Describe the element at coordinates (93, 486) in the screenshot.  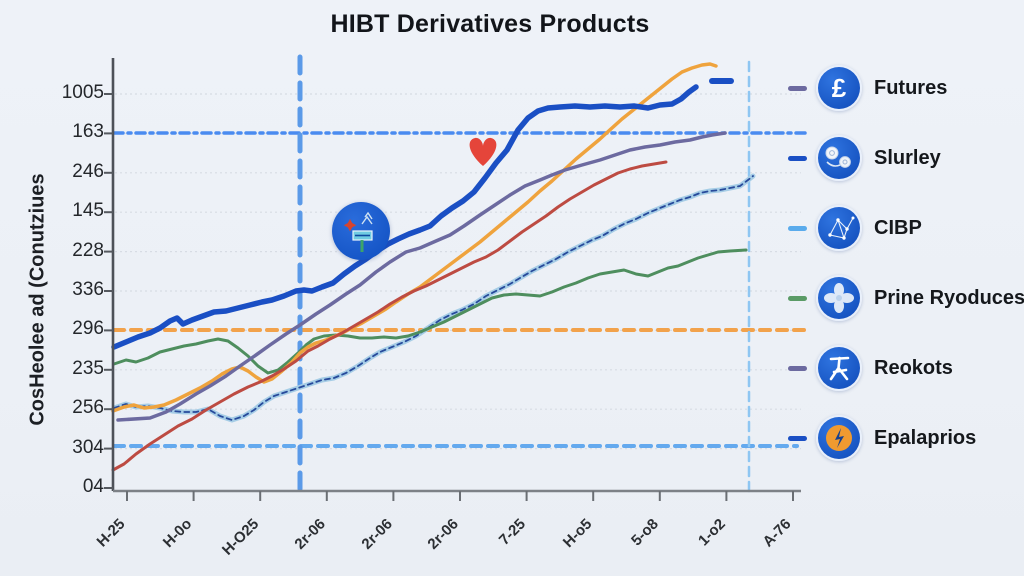
I see `y-tick-label: 04` at that location.